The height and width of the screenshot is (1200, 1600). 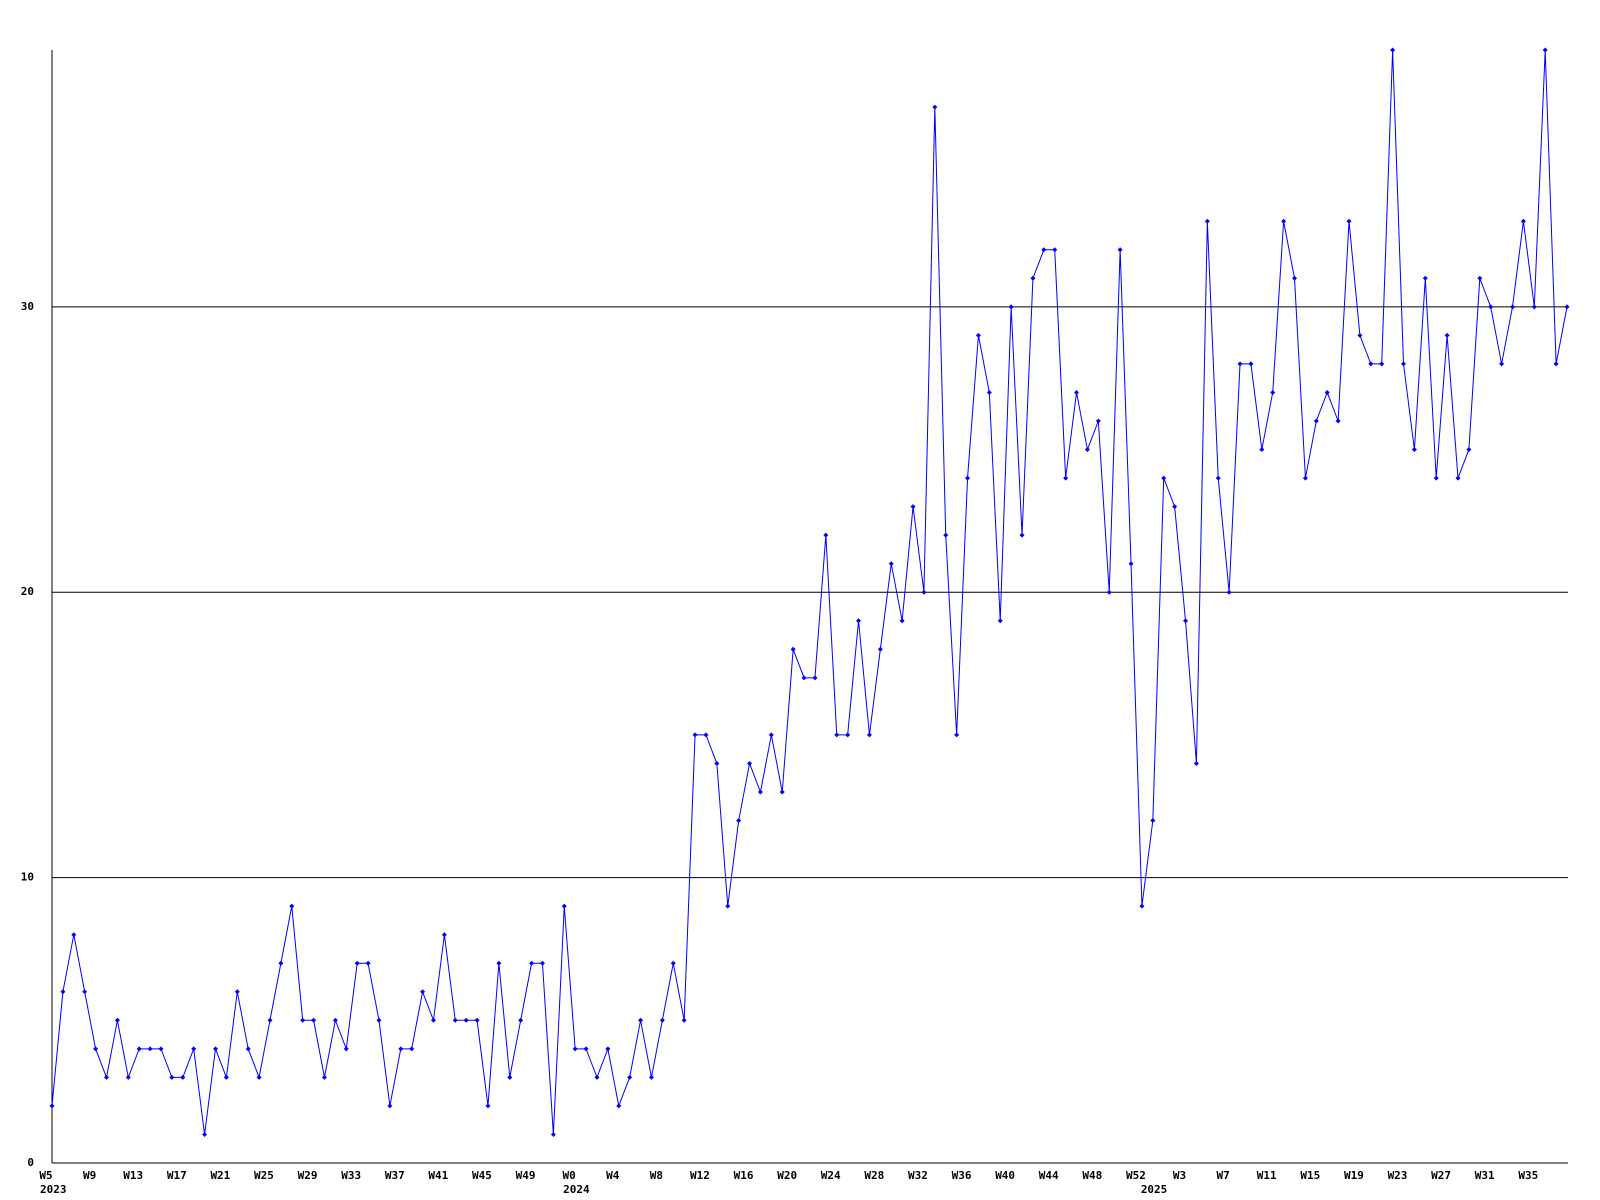 What do you see at coordinates (27, 306) in the screenshot?
I see `y-tick-label: 30` at bounding box center [27, 306].